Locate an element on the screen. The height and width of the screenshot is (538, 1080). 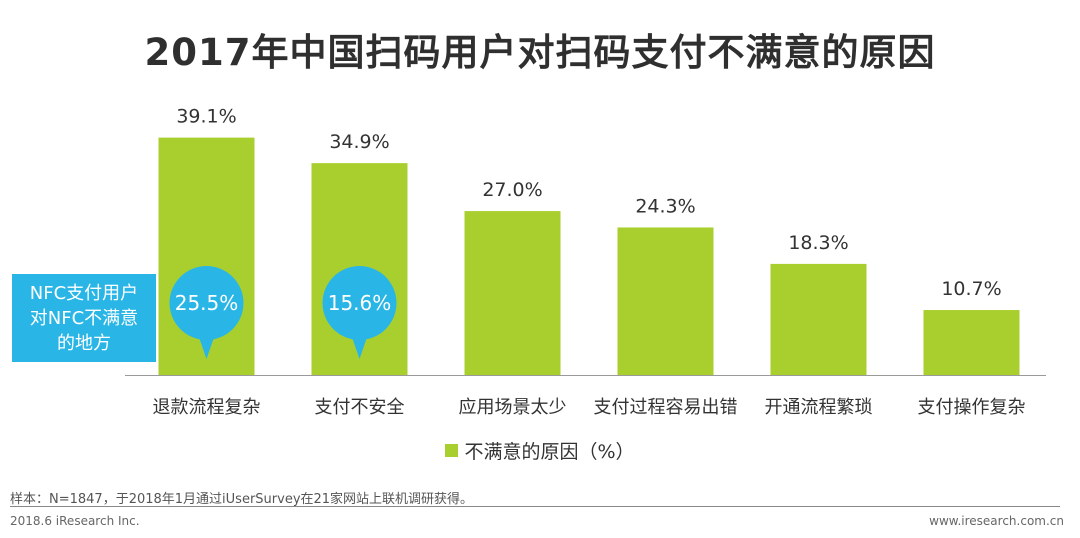
legend-label: 不满意的原因（%） is located at coordinates (549, 452).